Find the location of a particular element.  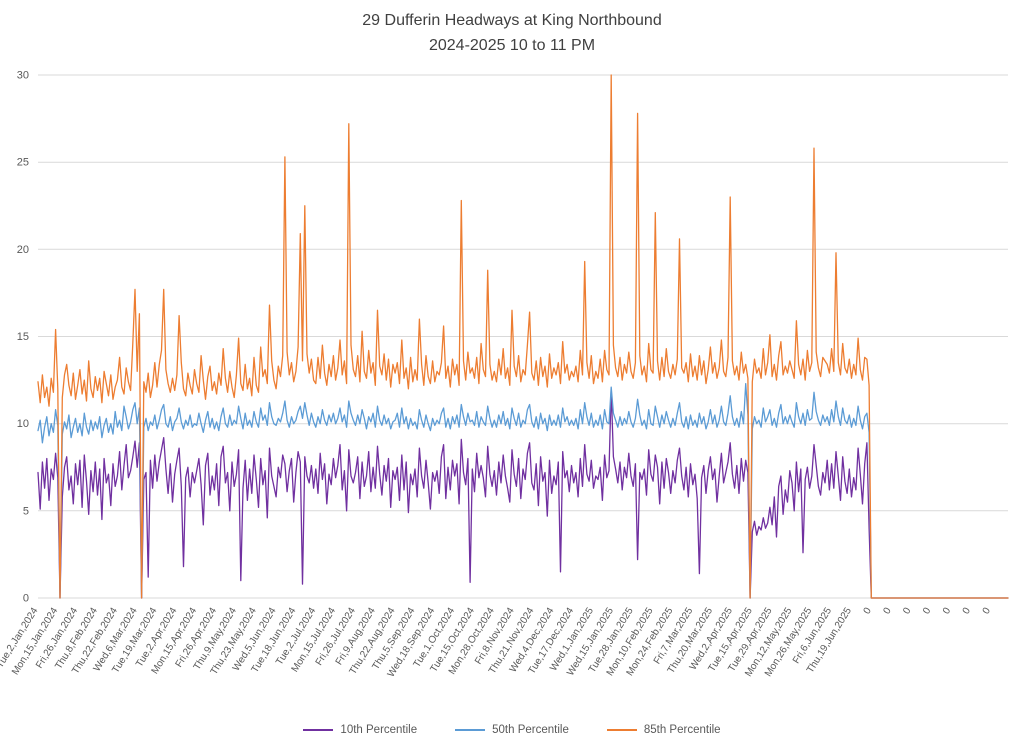

legend-item-50th-percentile: 50th Percentile is located at coordinates (512, 730).